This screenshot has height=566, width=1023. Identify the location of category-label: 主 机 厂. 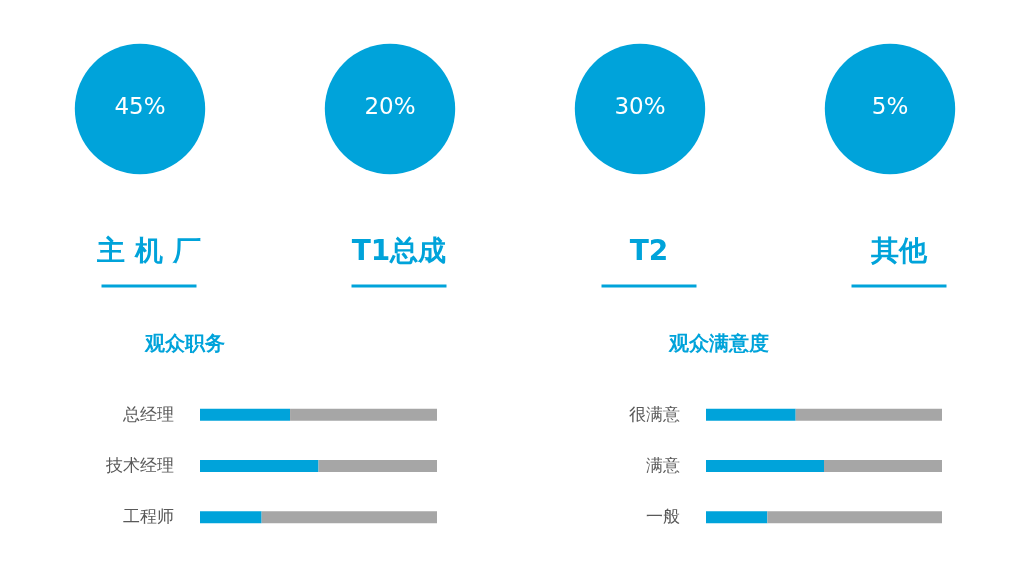
(148, 250).